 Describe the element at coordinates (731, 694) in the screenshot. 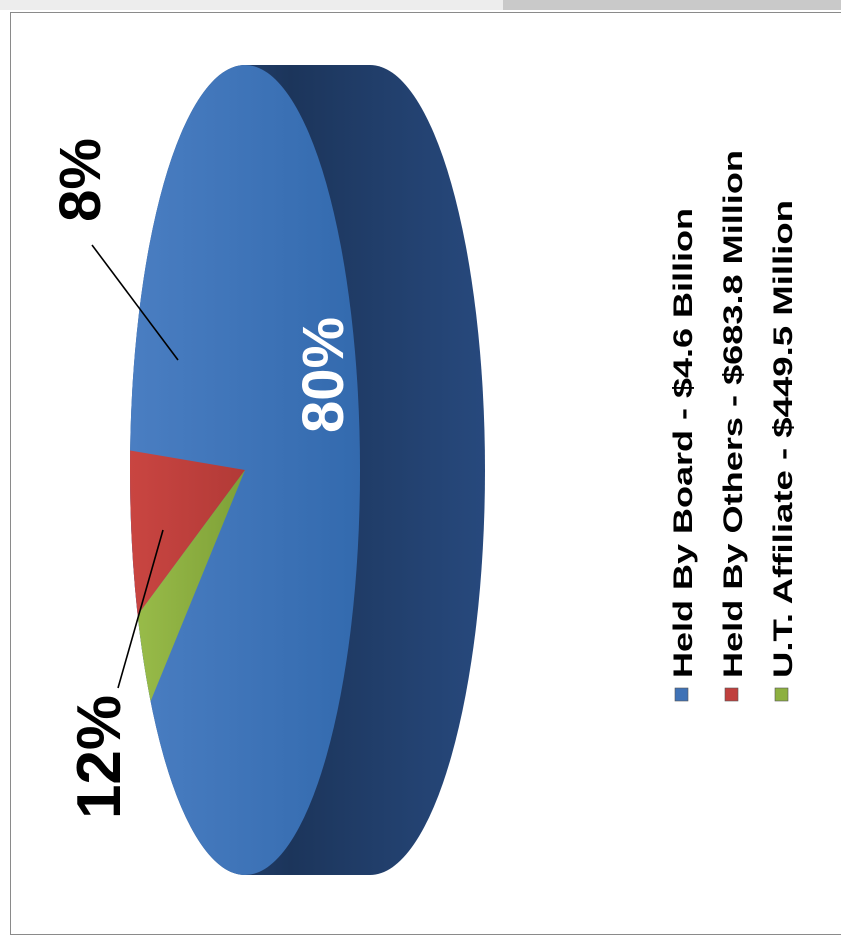

I see `legend-item-held-by-others-swatch` at that location.